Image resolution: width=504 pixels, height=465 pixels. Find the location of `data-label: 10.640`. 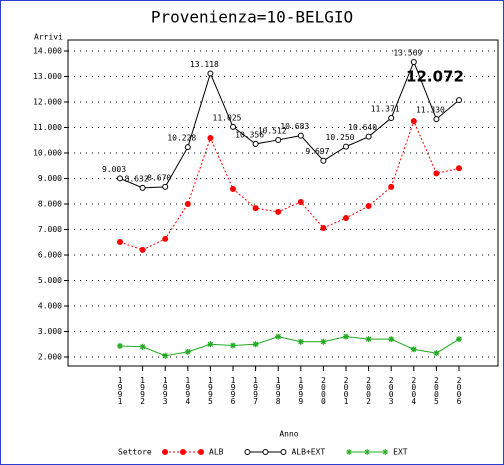

data-label: 10.640 is located at coordinates (362, 127).